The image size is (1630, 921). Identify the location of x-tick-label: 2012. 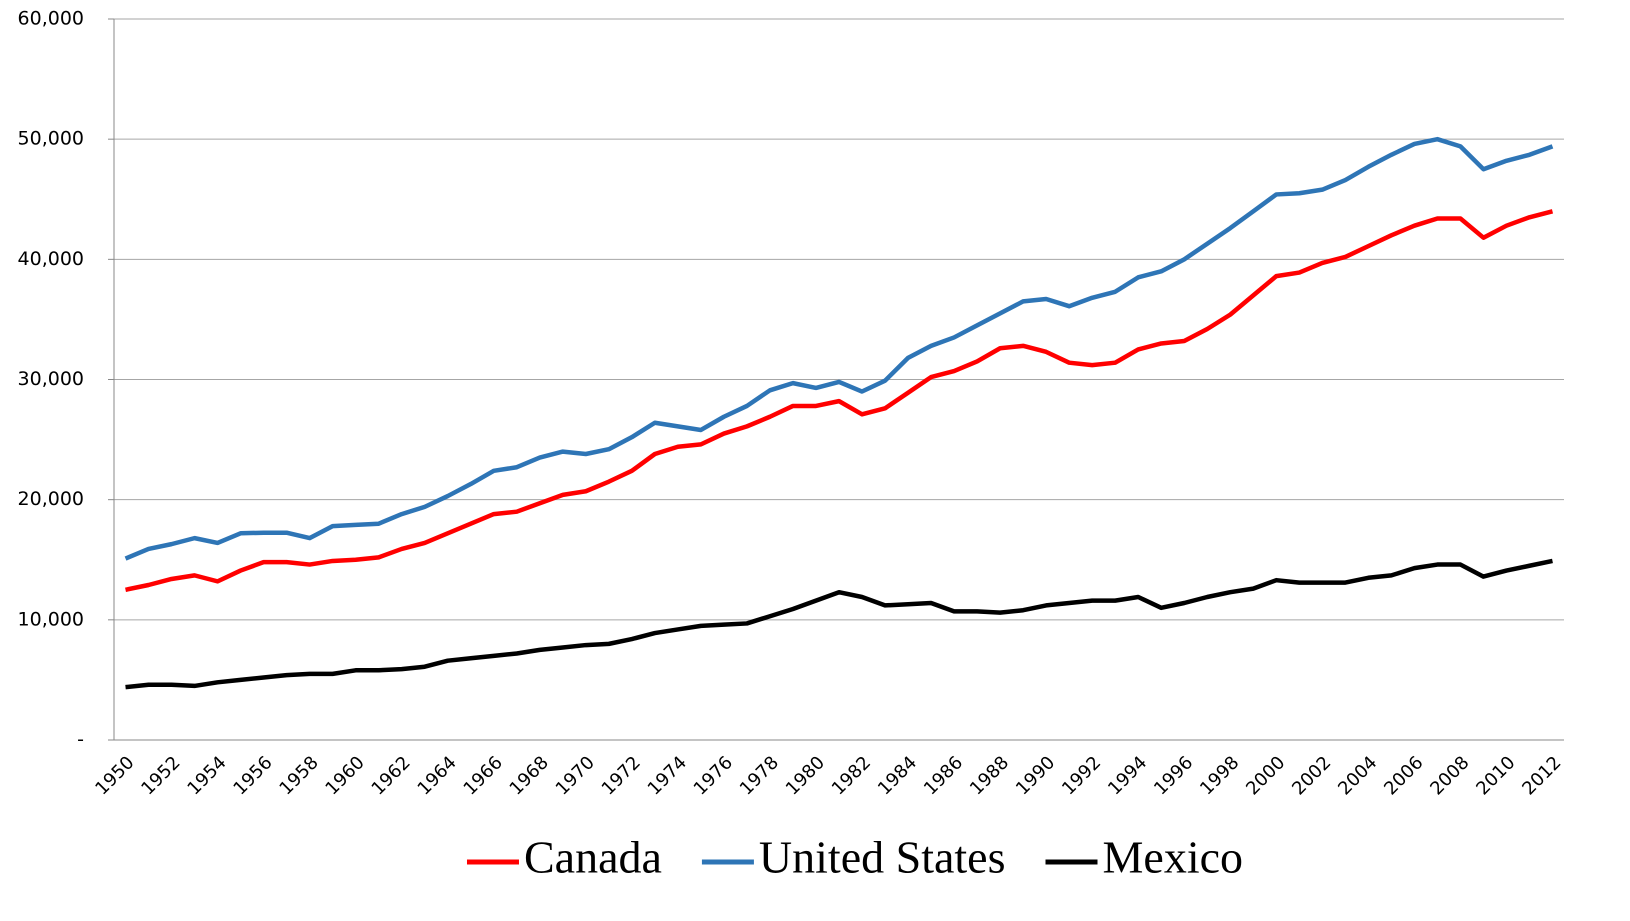
(1541, 775).